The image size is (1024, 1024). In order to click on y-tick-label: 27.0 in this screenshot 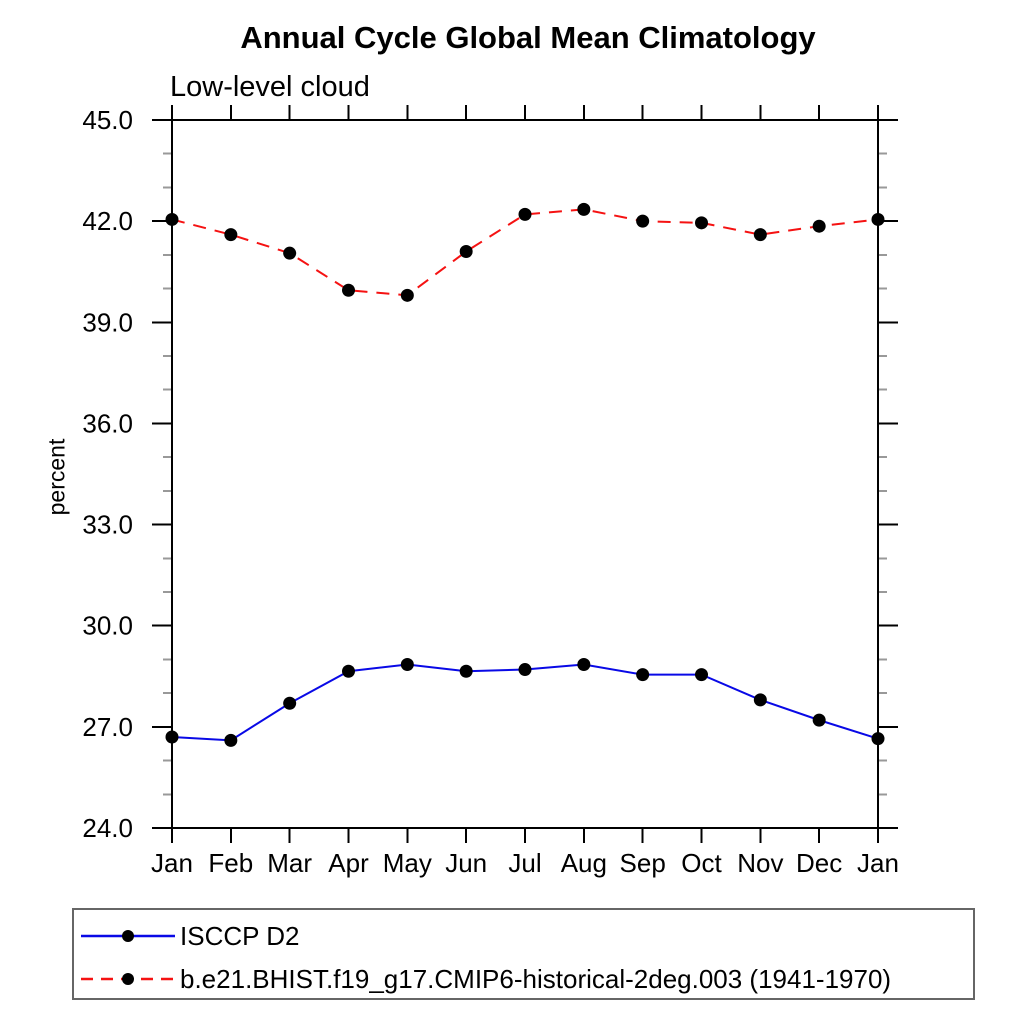, I will do `click(107, 727)`.